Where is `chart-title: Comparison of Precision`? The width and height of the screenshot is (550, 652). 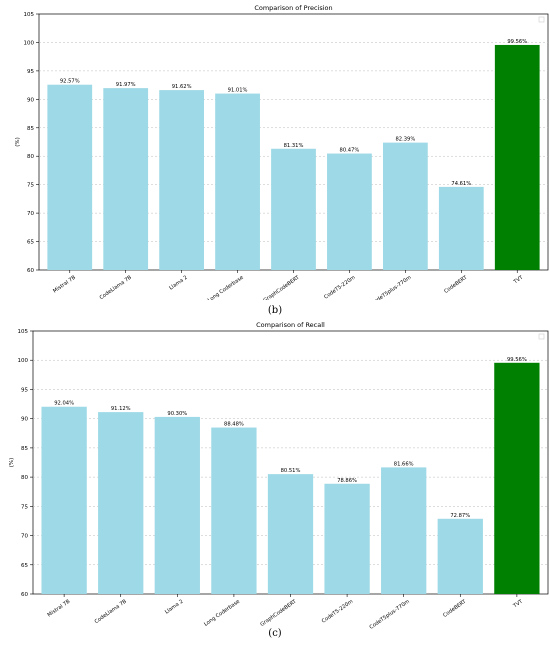 chart-title: Comparison of Precision is located at coordinates (293, 8).